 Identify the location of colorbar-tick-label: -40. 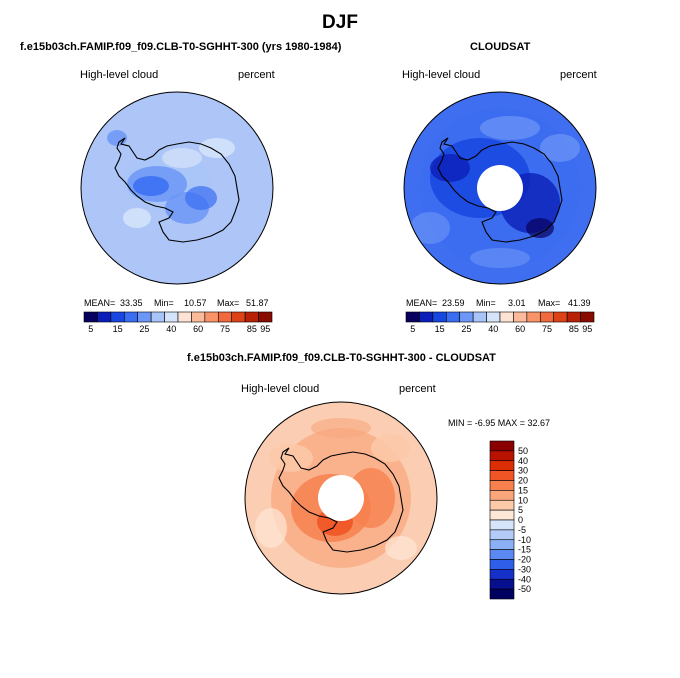
(524, 579).